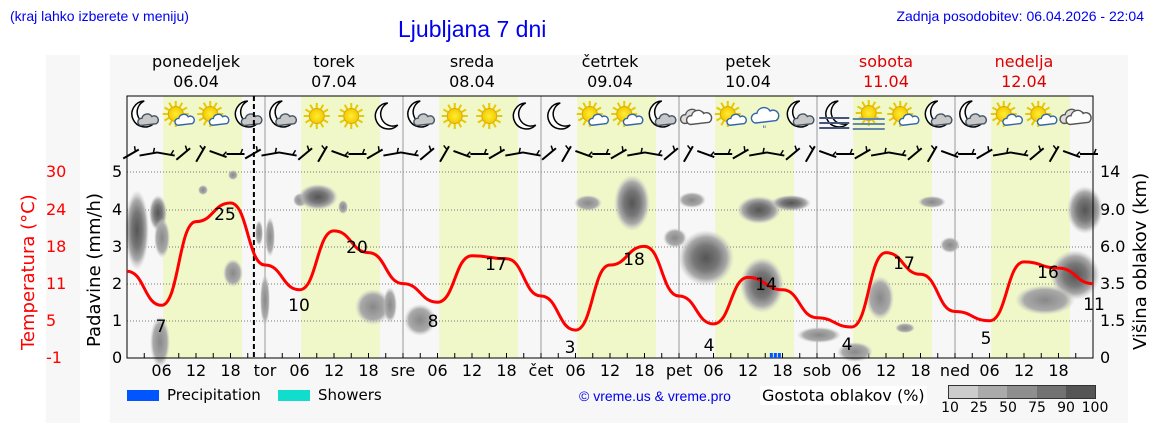 Image resolution: width=1152 pixels, height=443 pixels. Describe the element at coordinates (541, 370) in the screenshot. I see `x-tick: čet` at that location.